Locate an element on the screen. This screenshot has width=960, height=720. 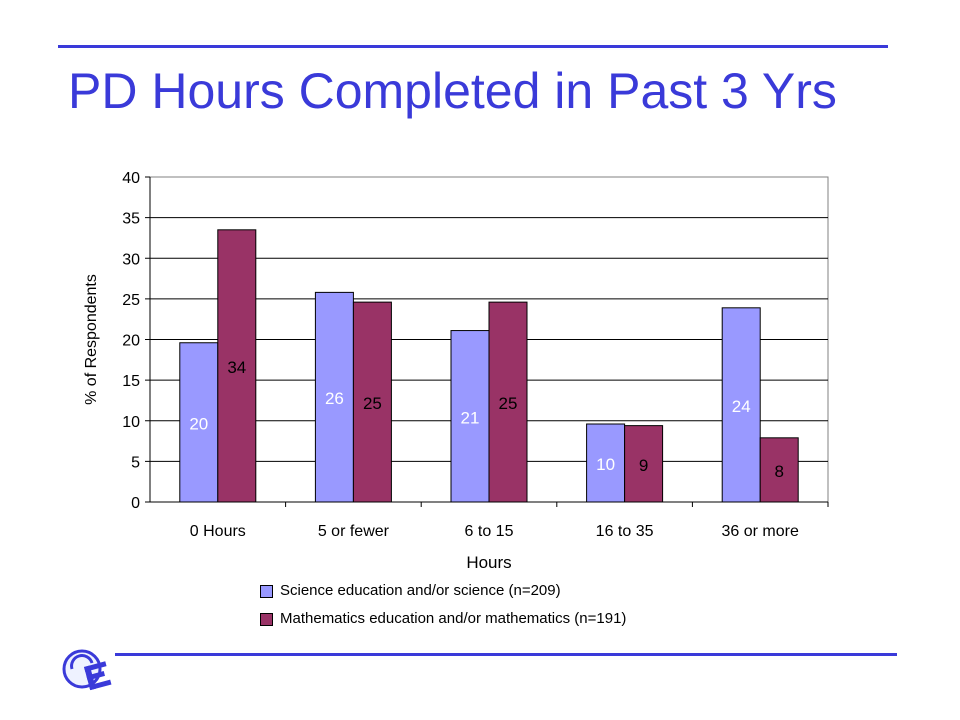
y-tick-label: 30 is located at coordinates (131, 259).